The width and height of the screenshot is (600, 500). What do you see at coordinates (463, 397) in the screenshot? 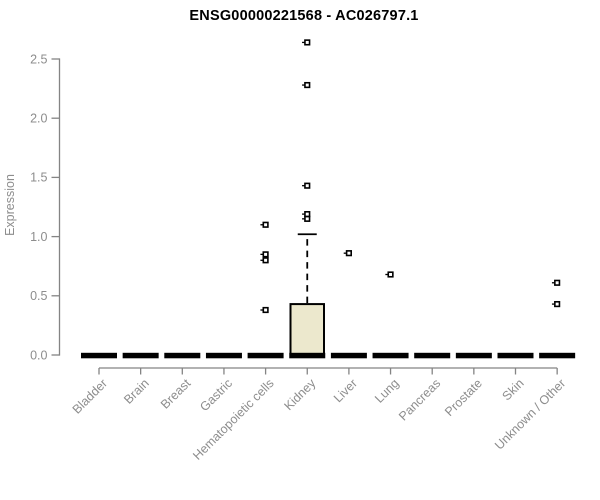
I see `x-tick-label: Prostate` at bounding box center [463, 397].